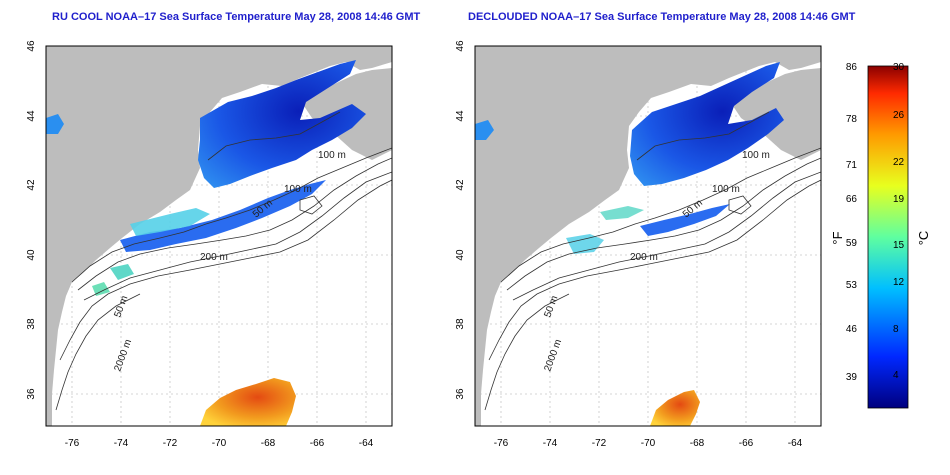  What do you see at coordinates (460, 116) in the screenshot?
I see `right-y-tick-label: 44` at bounding box center [460, 116].